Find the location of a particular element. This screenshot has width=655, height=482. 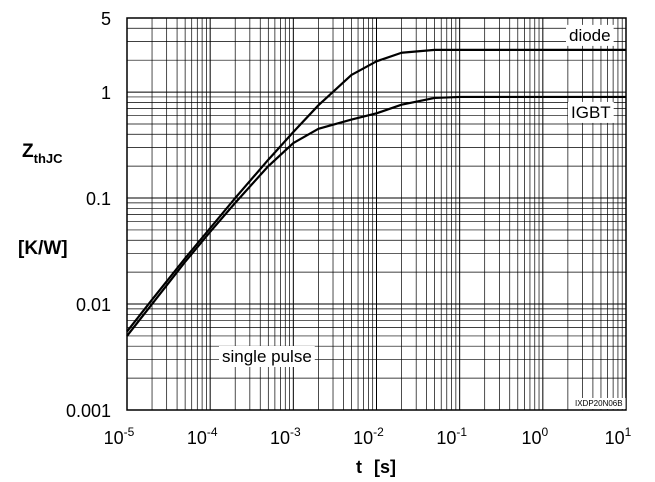

x-tick-label: 10⁰ is located at coordinates (534, 436).